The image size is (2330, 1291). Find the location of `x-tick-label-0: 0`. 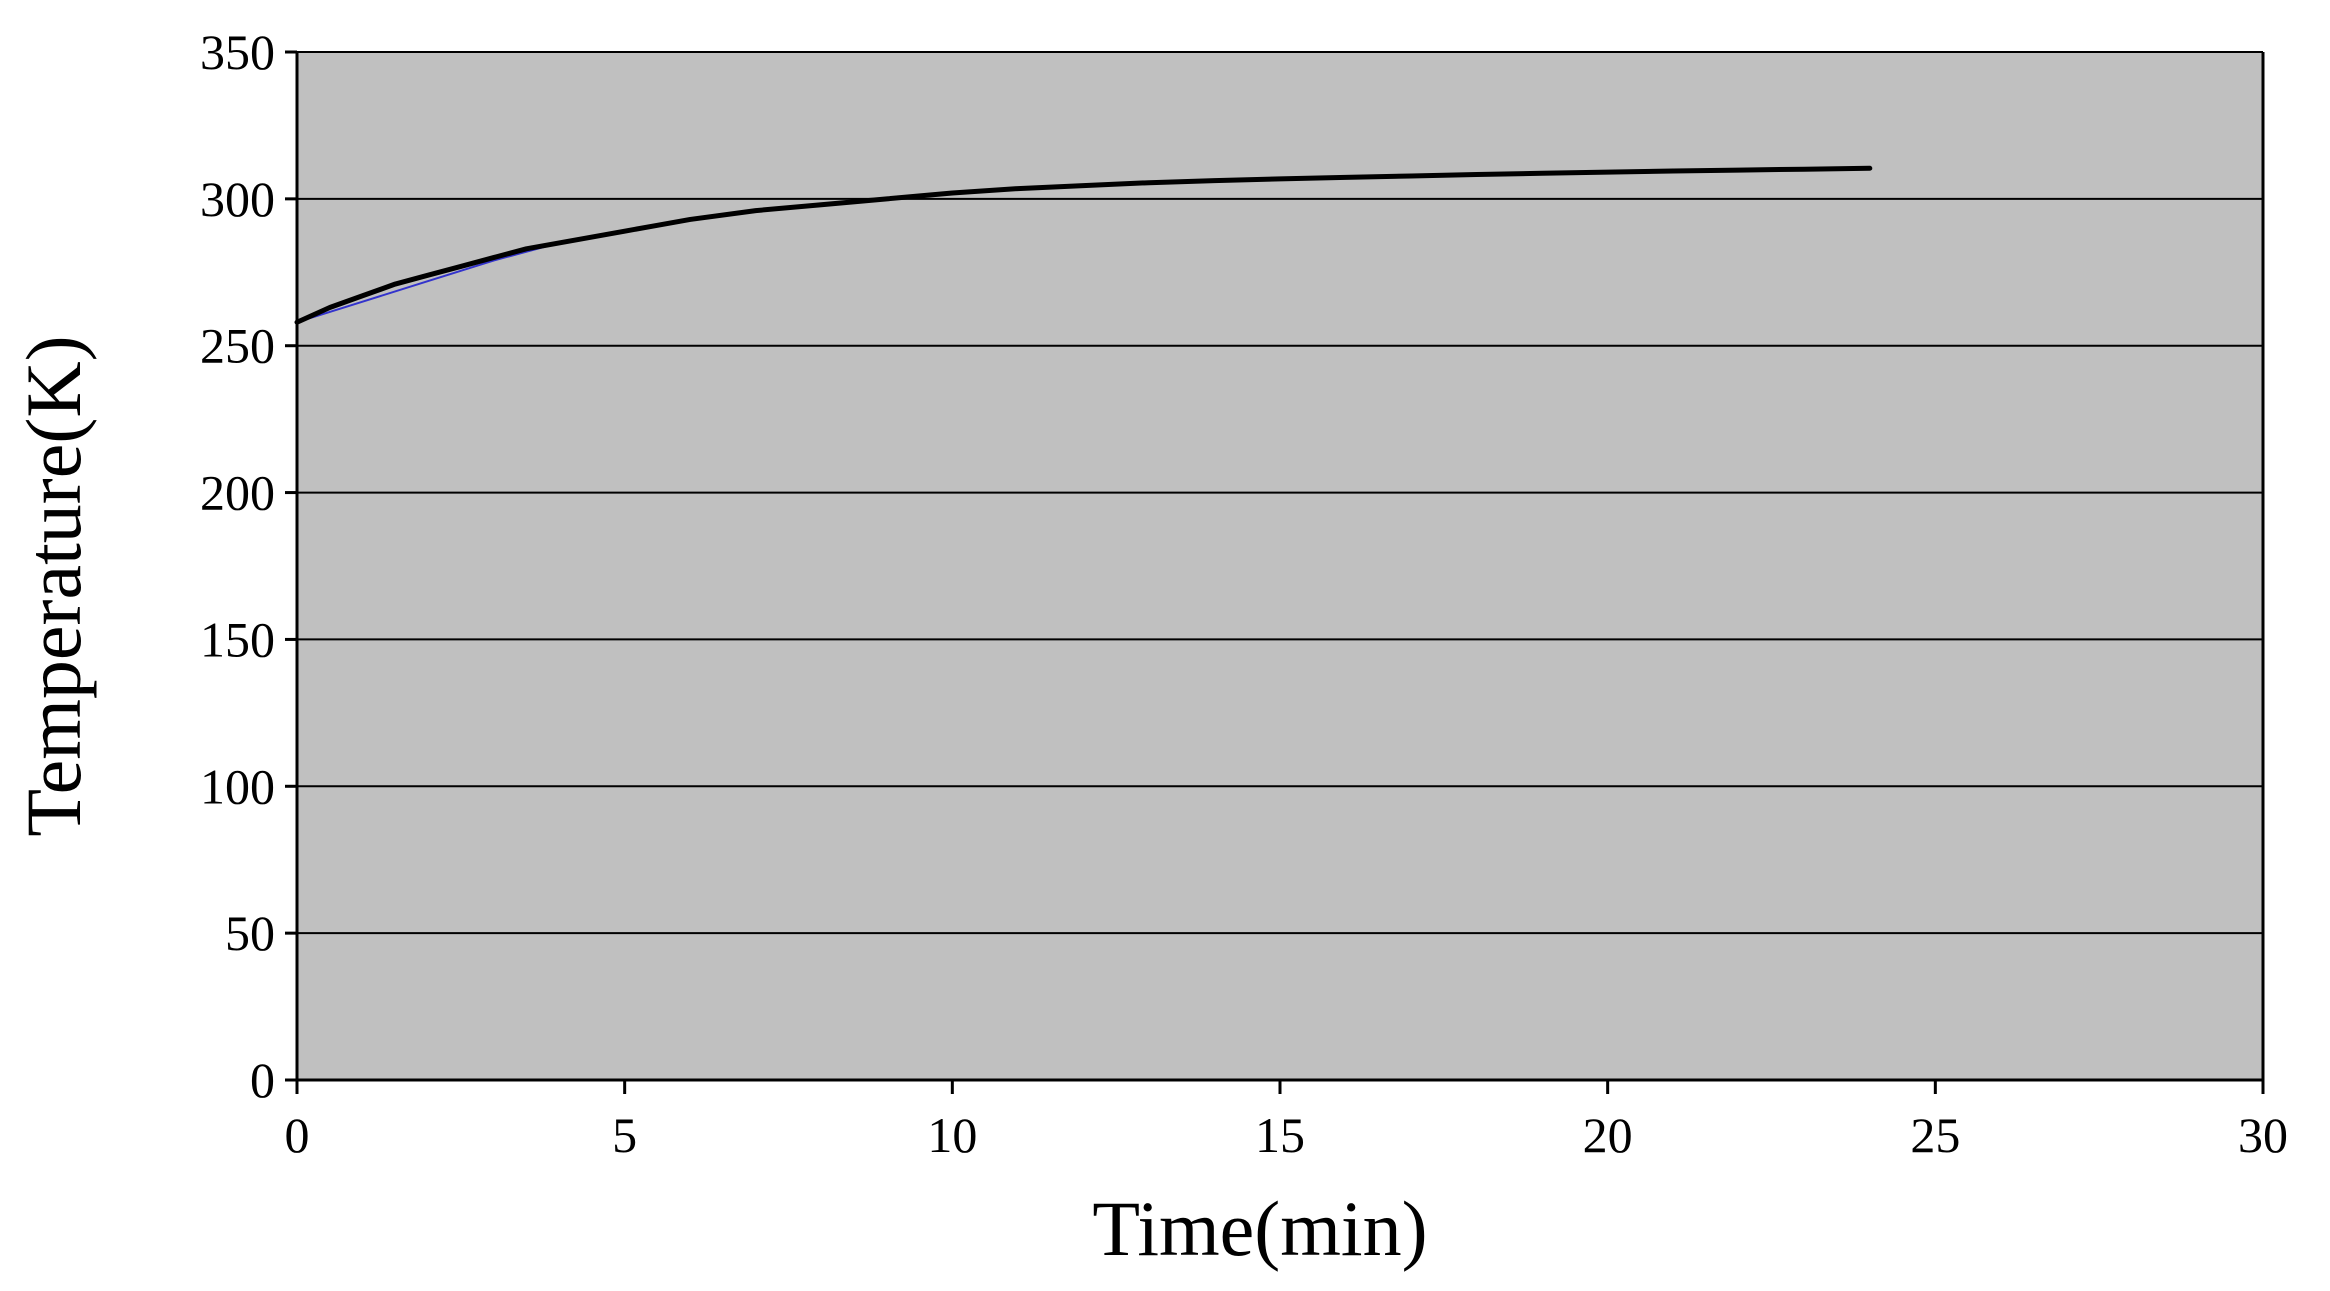

x-tick-label-0: 0 is located at coordinates (297, 1135).